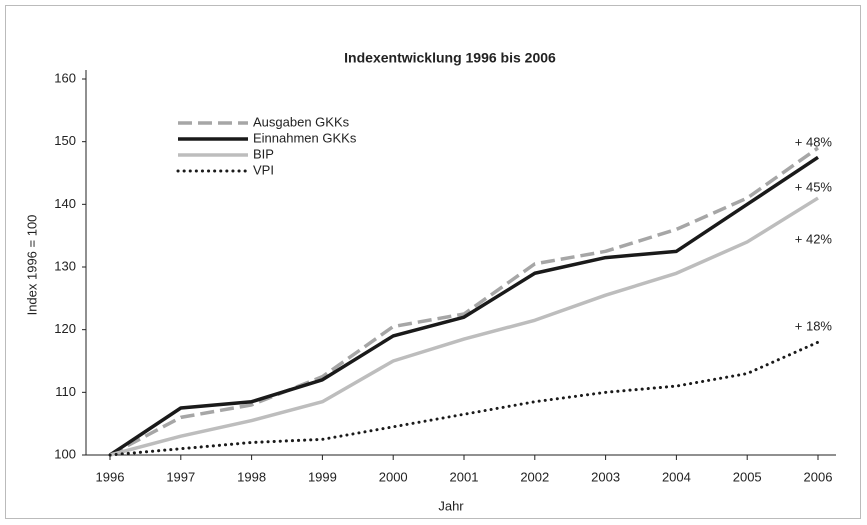  I want to click on x-tick-label: 2006, so click(818, 476).